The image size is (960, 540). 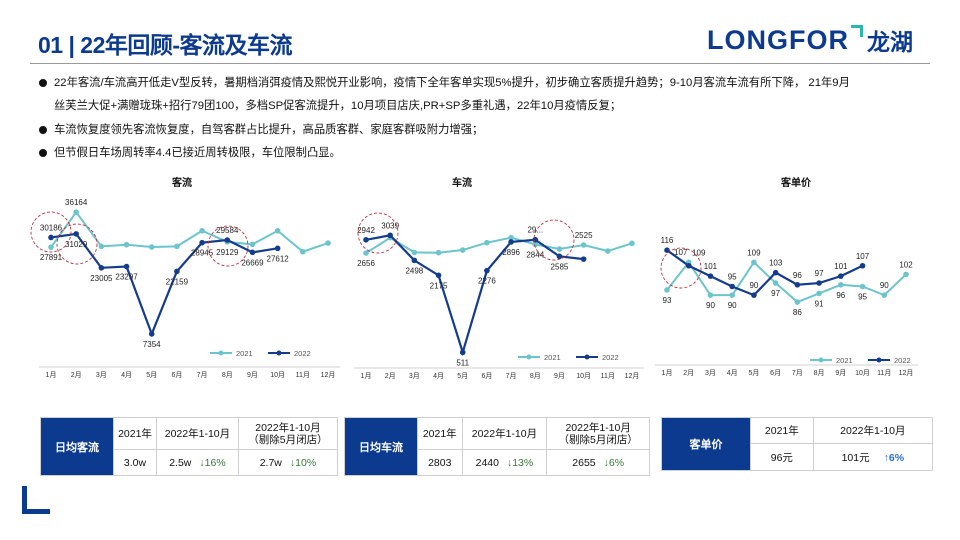 What do you see at coordinates (504, 462) in the screenshot?
I see `table-cell: 2440 ↓13%` at bounding box center [504, 462].